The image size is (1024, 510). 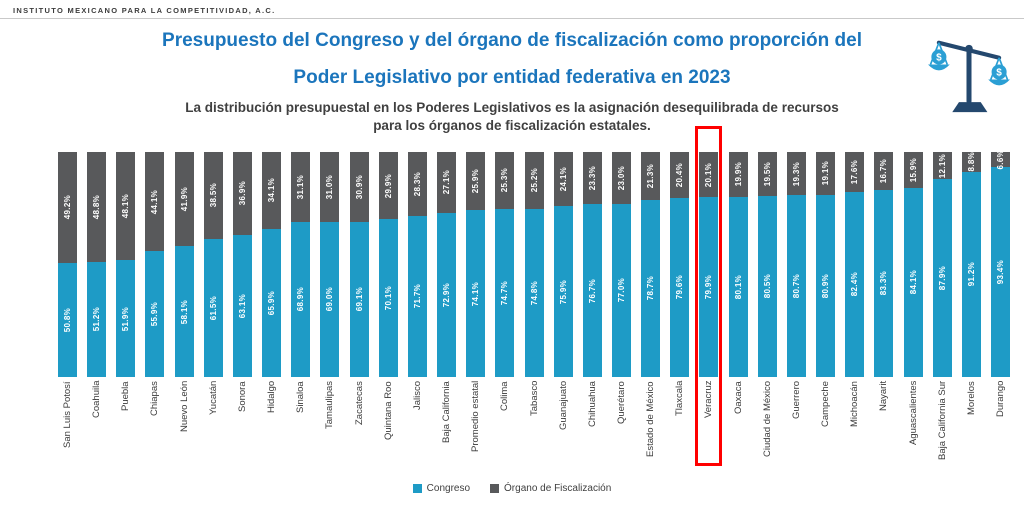 I want to click on segment-fiscalizacion: 15.9%, so click(x=913, y=170).